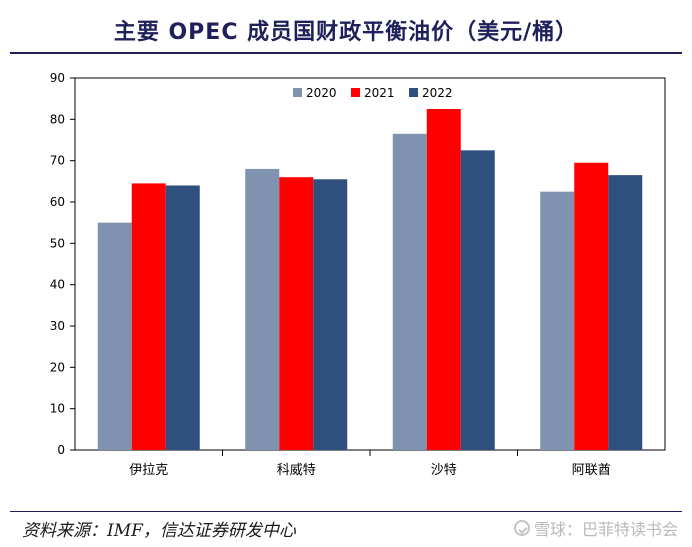 The width and height of the screenshot is (692, 547). I want to click on bar-2021-科威特, so click(296, 313).